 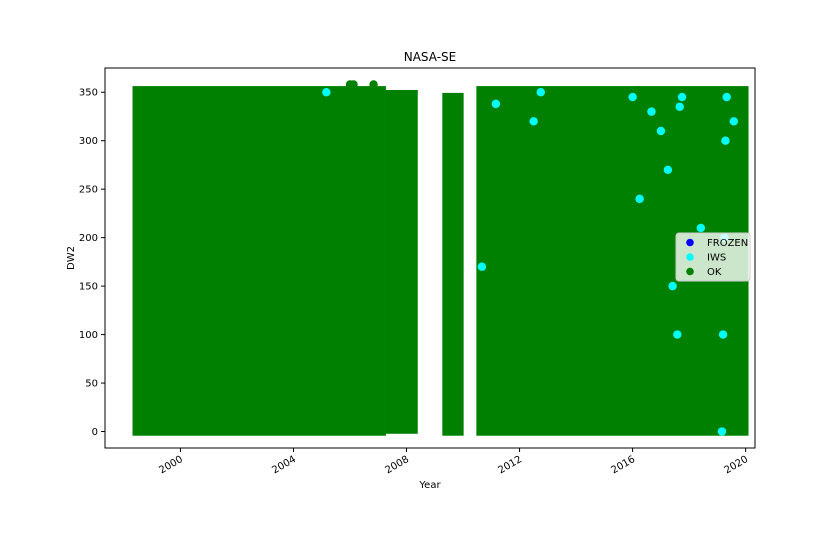 What do you see at coordinates (716, 258) in the screenshot?
I see `legend-label-iws: IWS` at bounding box center [716, 258].